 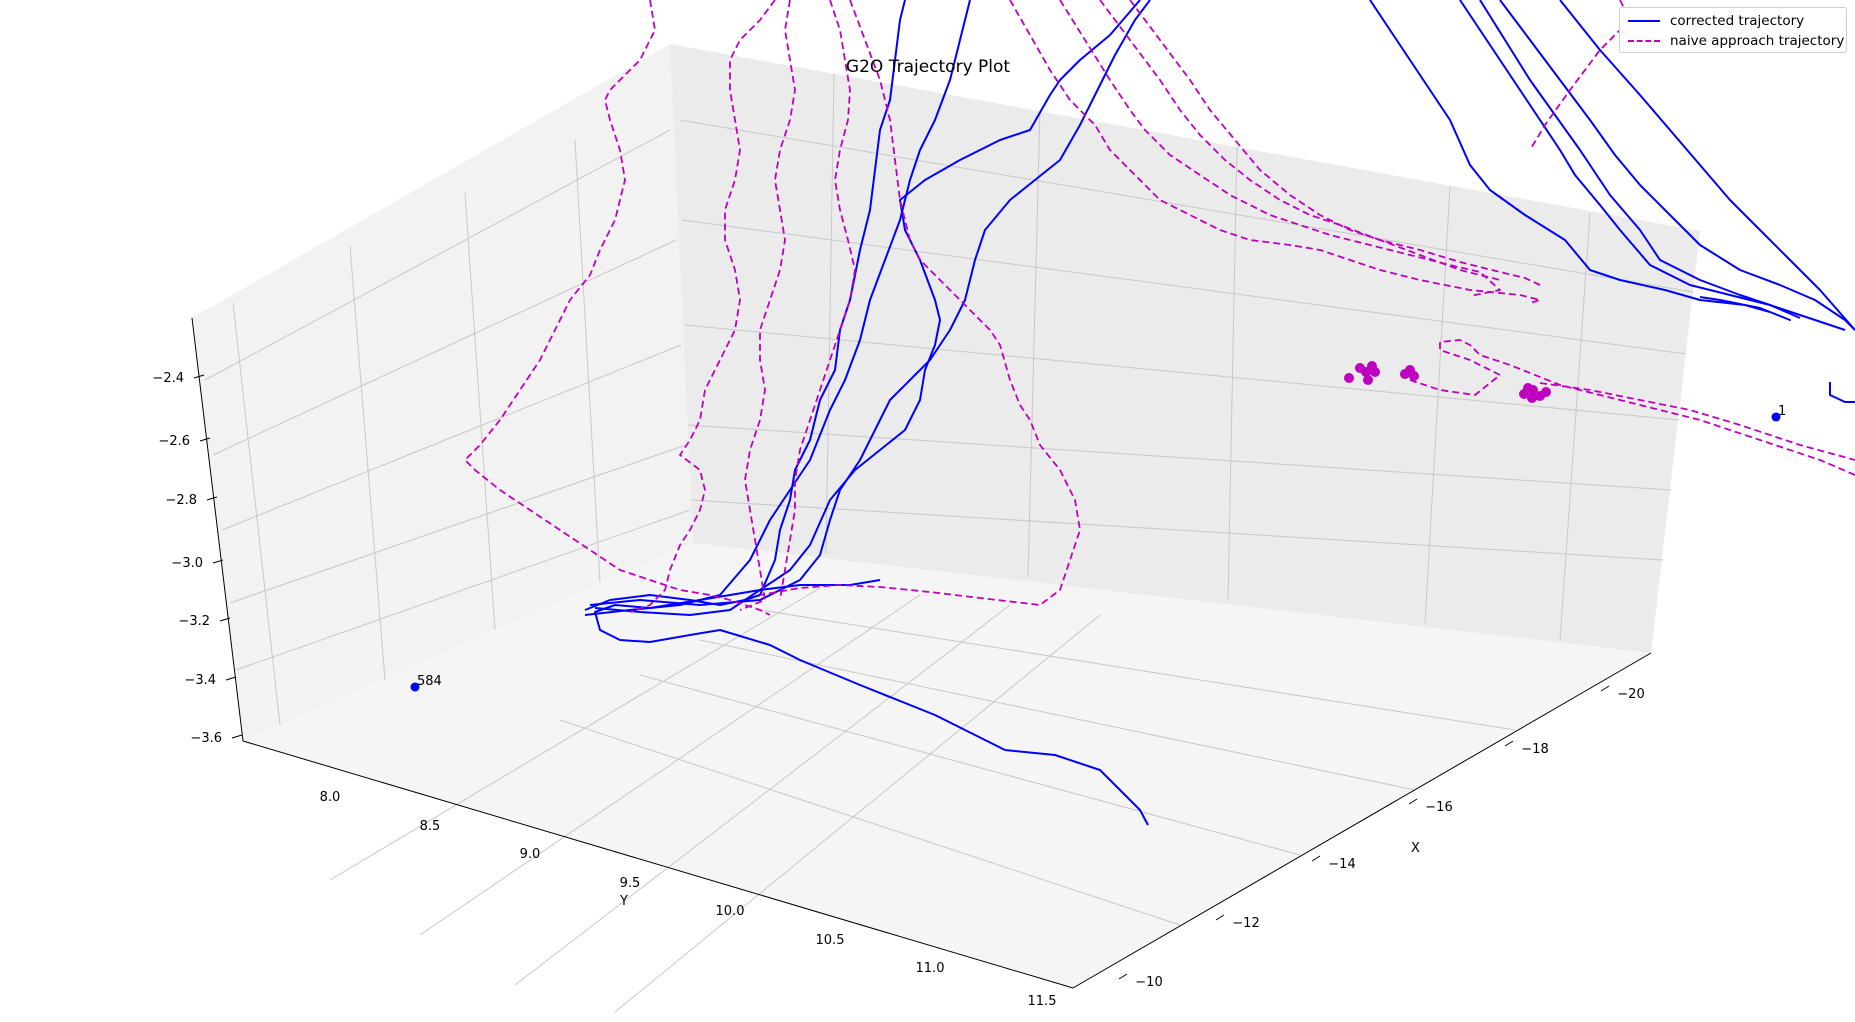 What do you see at coordinates (630, 883) in the screenshot?
I see `y-tick-label: 9.5` at bounding box center [630, 883].